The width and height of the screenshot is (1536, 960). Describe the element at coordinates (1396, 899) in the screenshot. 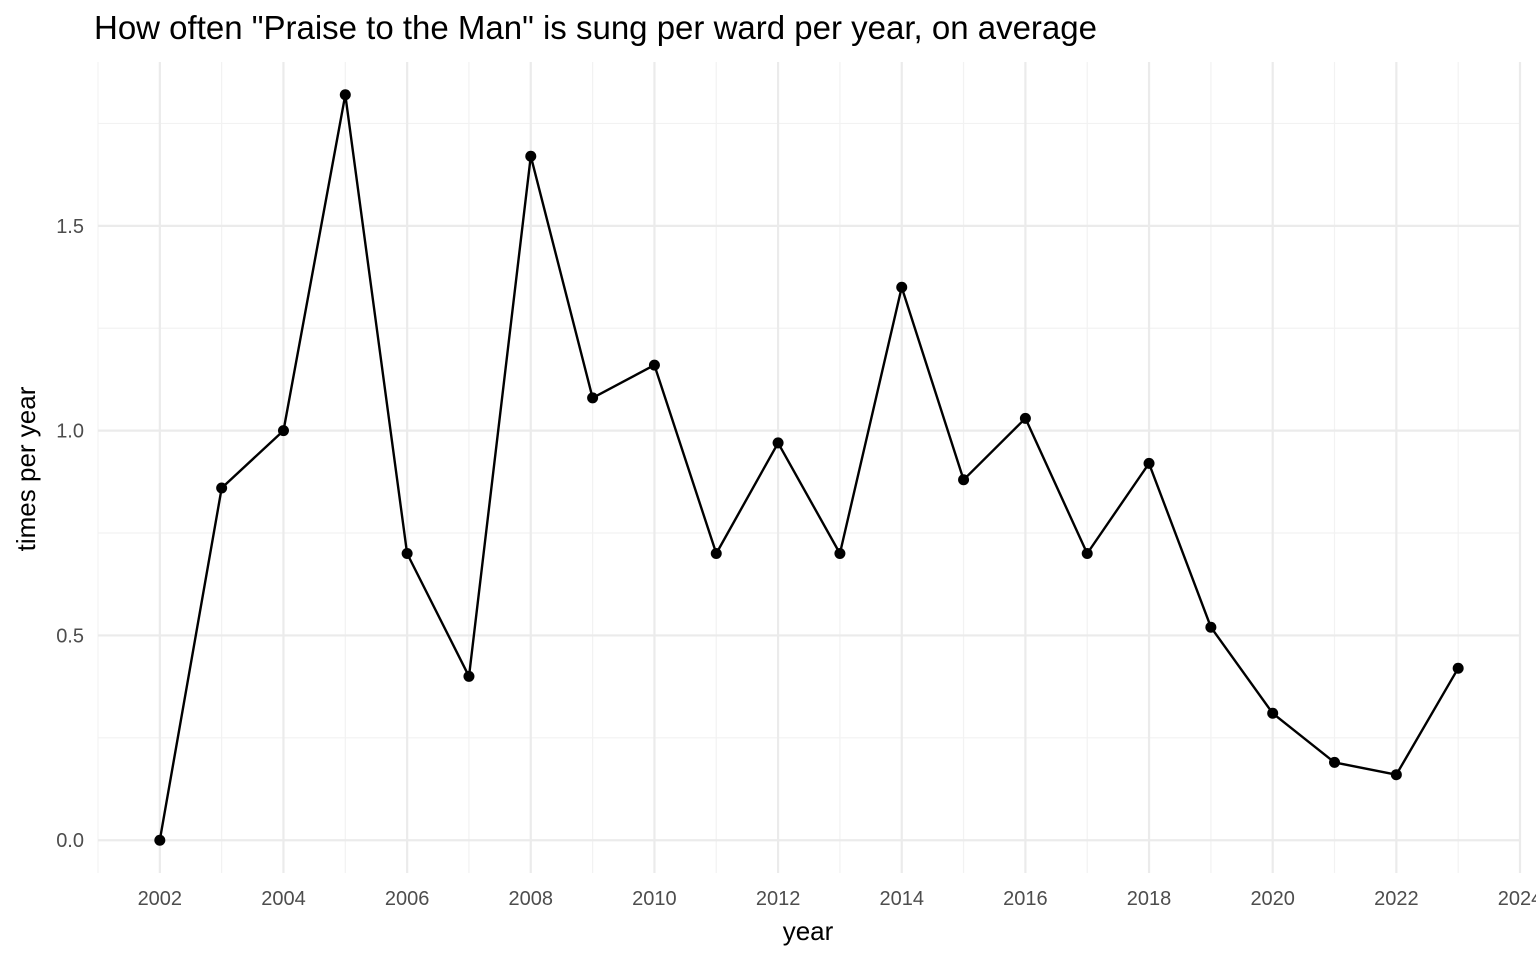

I see `x-tick-label: 2022` at that location.